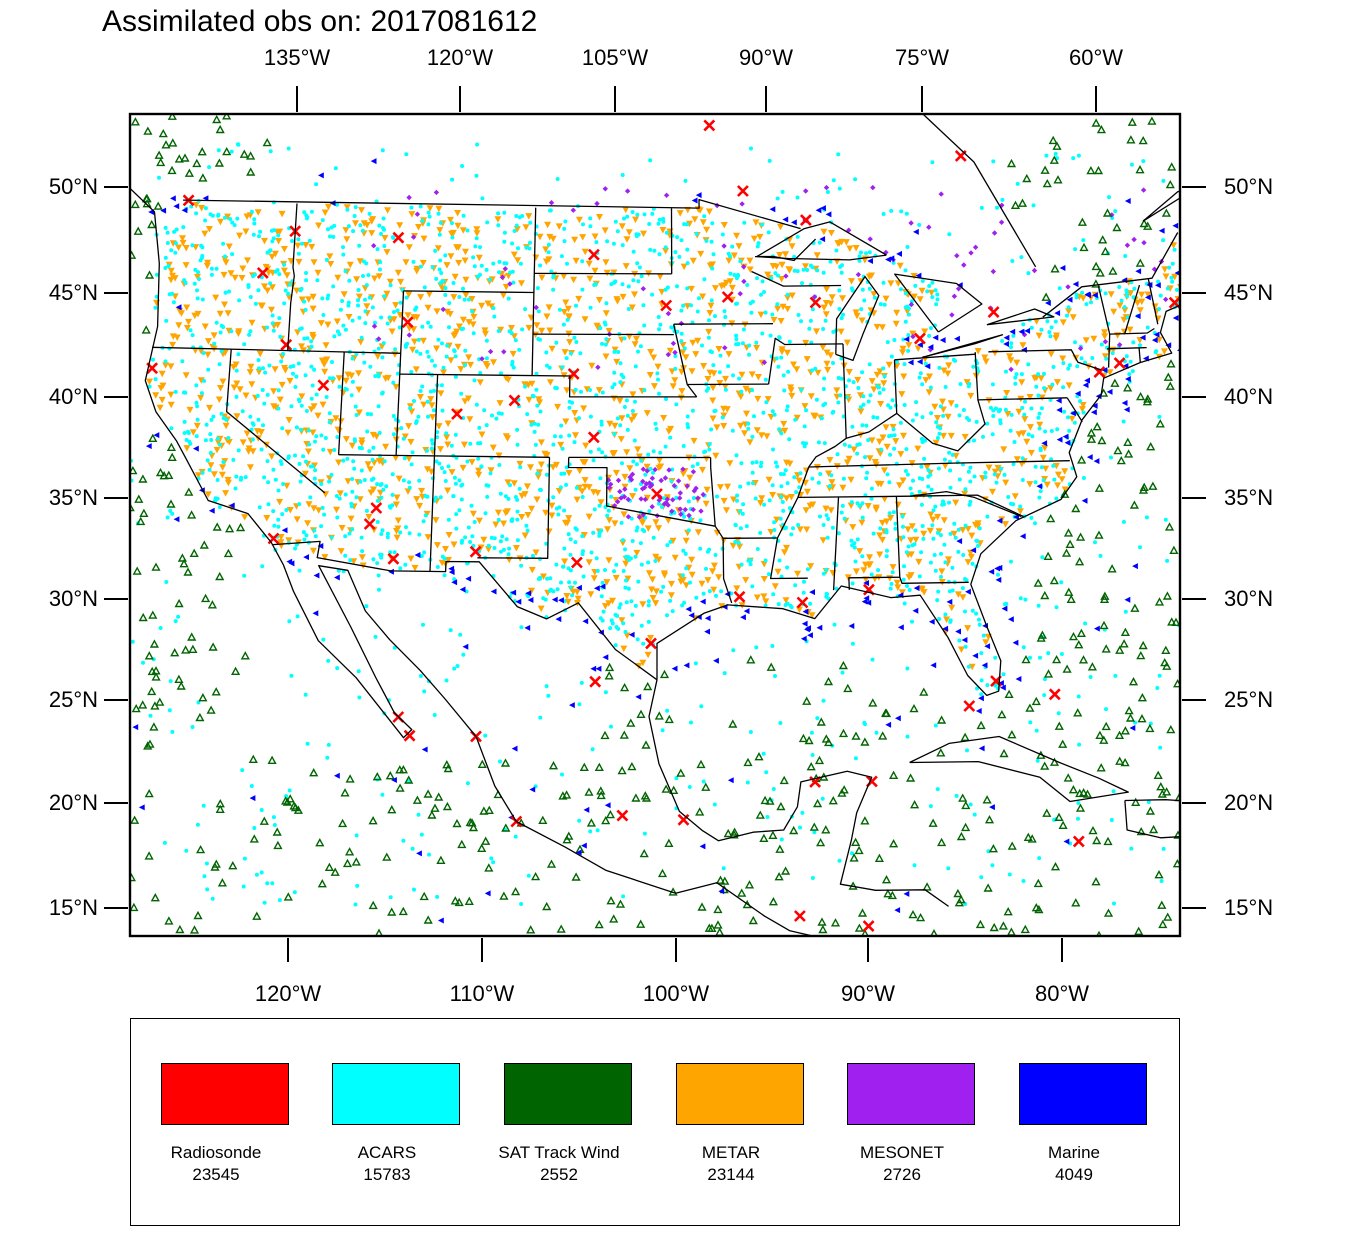 The image size is (1350, 1250). I want to click on legend-name: Marine, so click(1074, 1152).